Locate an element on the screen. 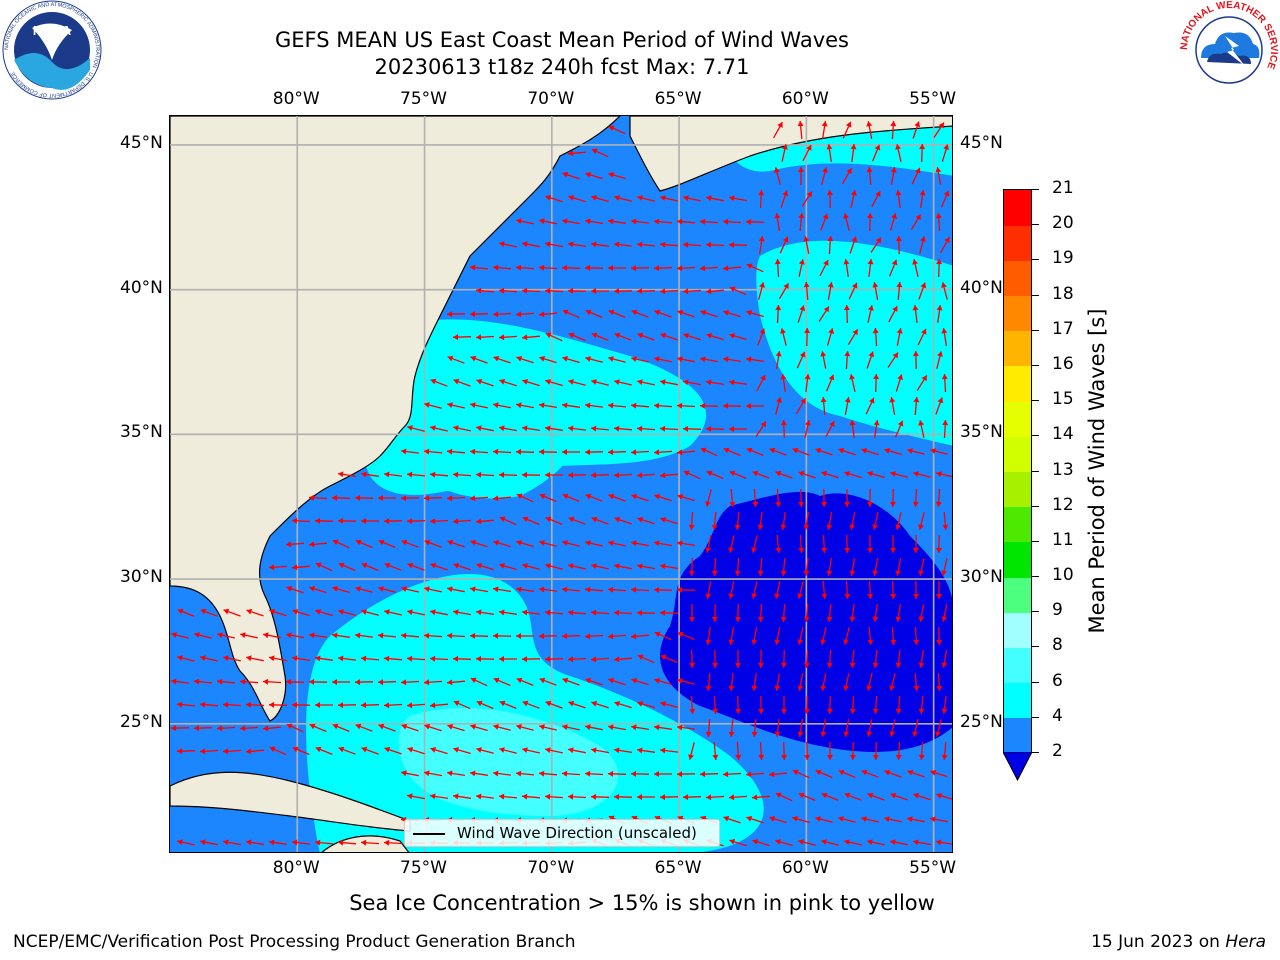 The height and width of the screenshot is (960, 1280). map-legend: Wind Wave Direction (unscaled) is located at coordinates (562, 833).